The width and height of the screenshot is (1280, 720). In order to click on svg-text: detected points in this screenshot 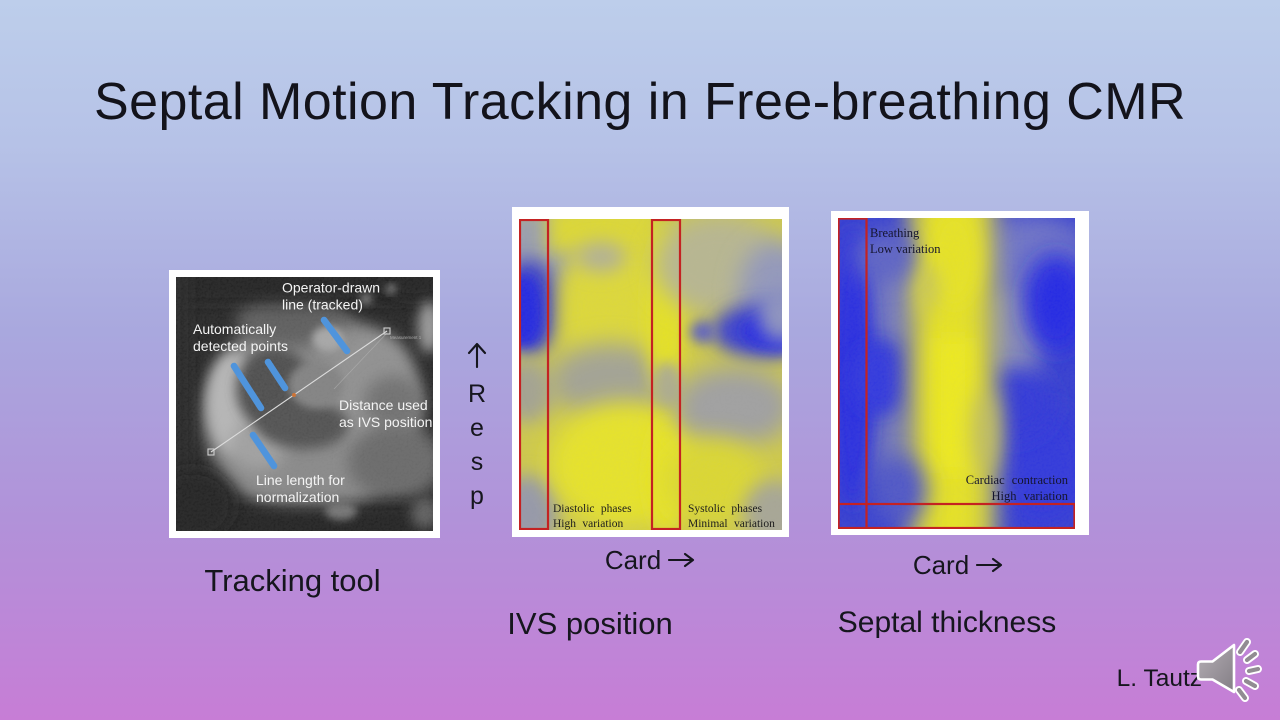, I will do `click(240, 346)`.